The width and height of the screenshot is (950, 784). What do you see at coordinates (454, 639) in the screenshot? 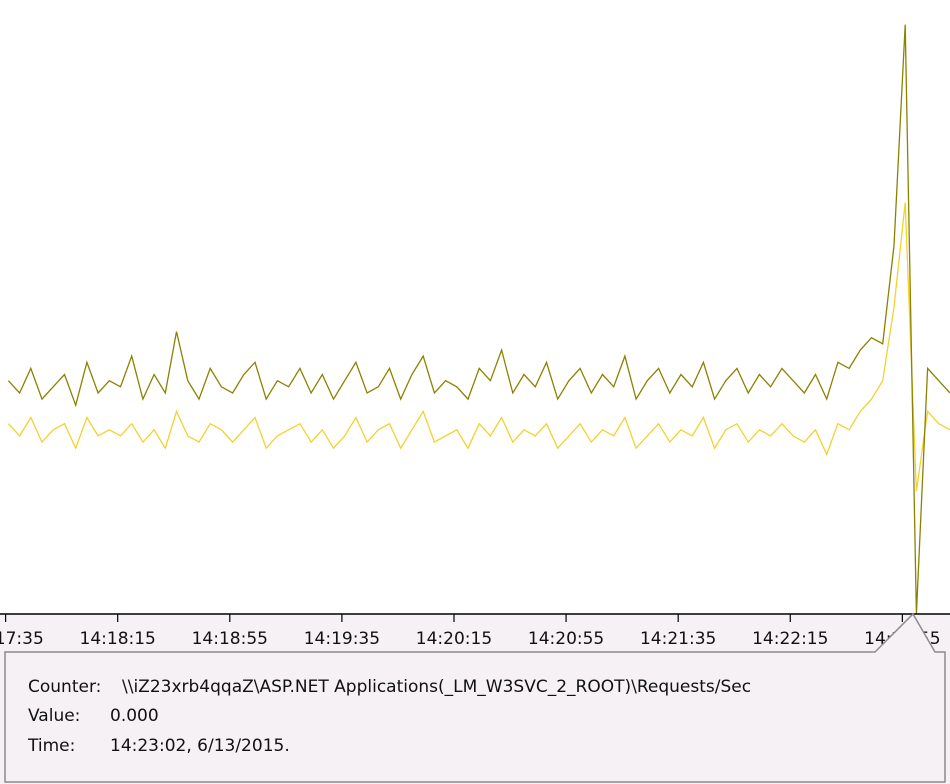
I see `x-tick-label: 14:20:15` at bounding box center [454, 639].